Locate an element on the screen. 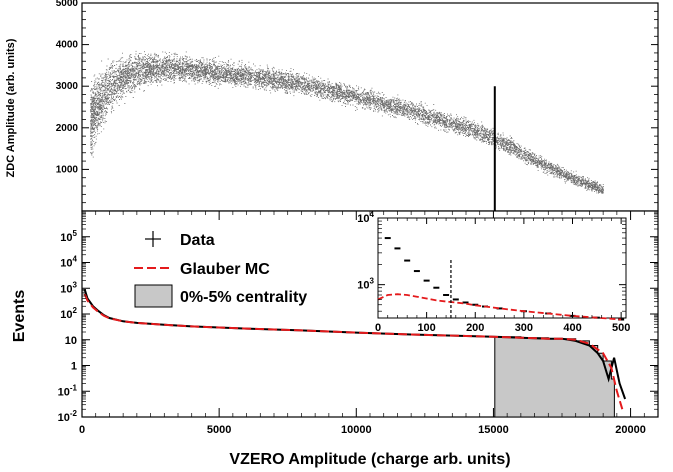 Image resolution: width=673 pixels, height=472 pixels. inset-mc-series is located at coordinates (499, 307).